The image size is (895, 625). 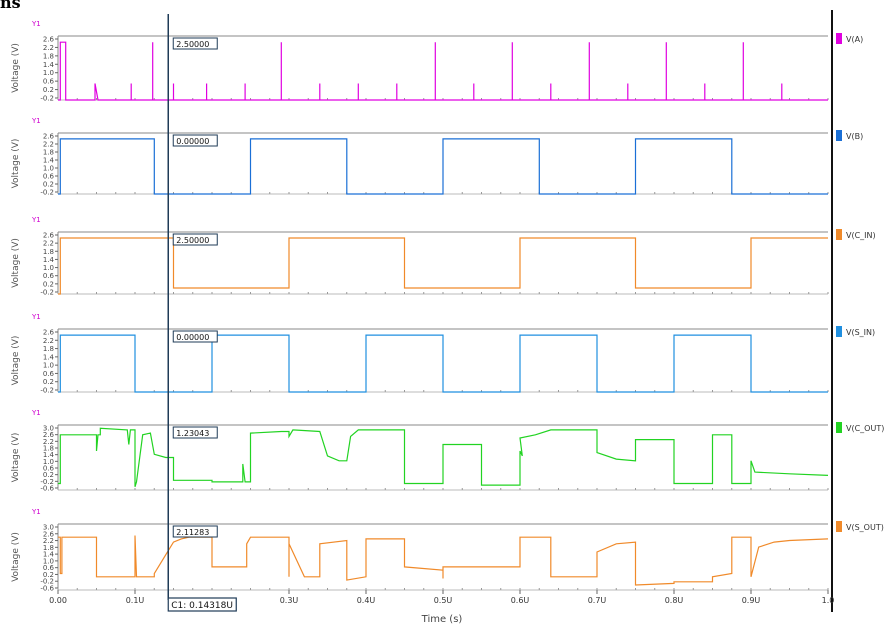 What do you see at coordinates (366, 600) in the screenshot?
I see `x-tick-label: 0.4U` at bounding box center [366, 600].